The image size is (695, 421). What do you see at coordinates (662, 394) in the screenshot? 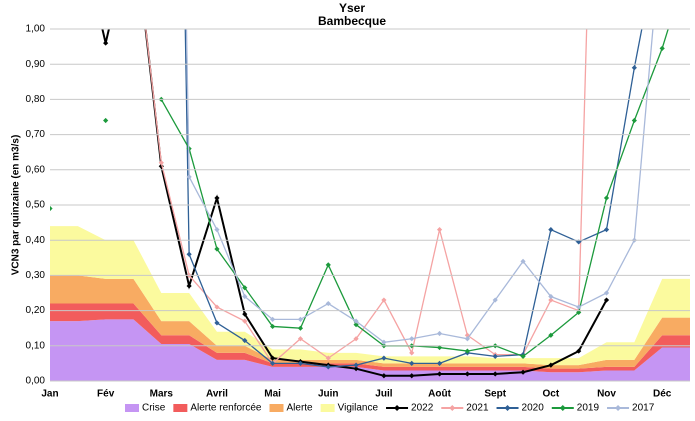
I see `x-tick-label: Déc` at bounding box center [662, 394].